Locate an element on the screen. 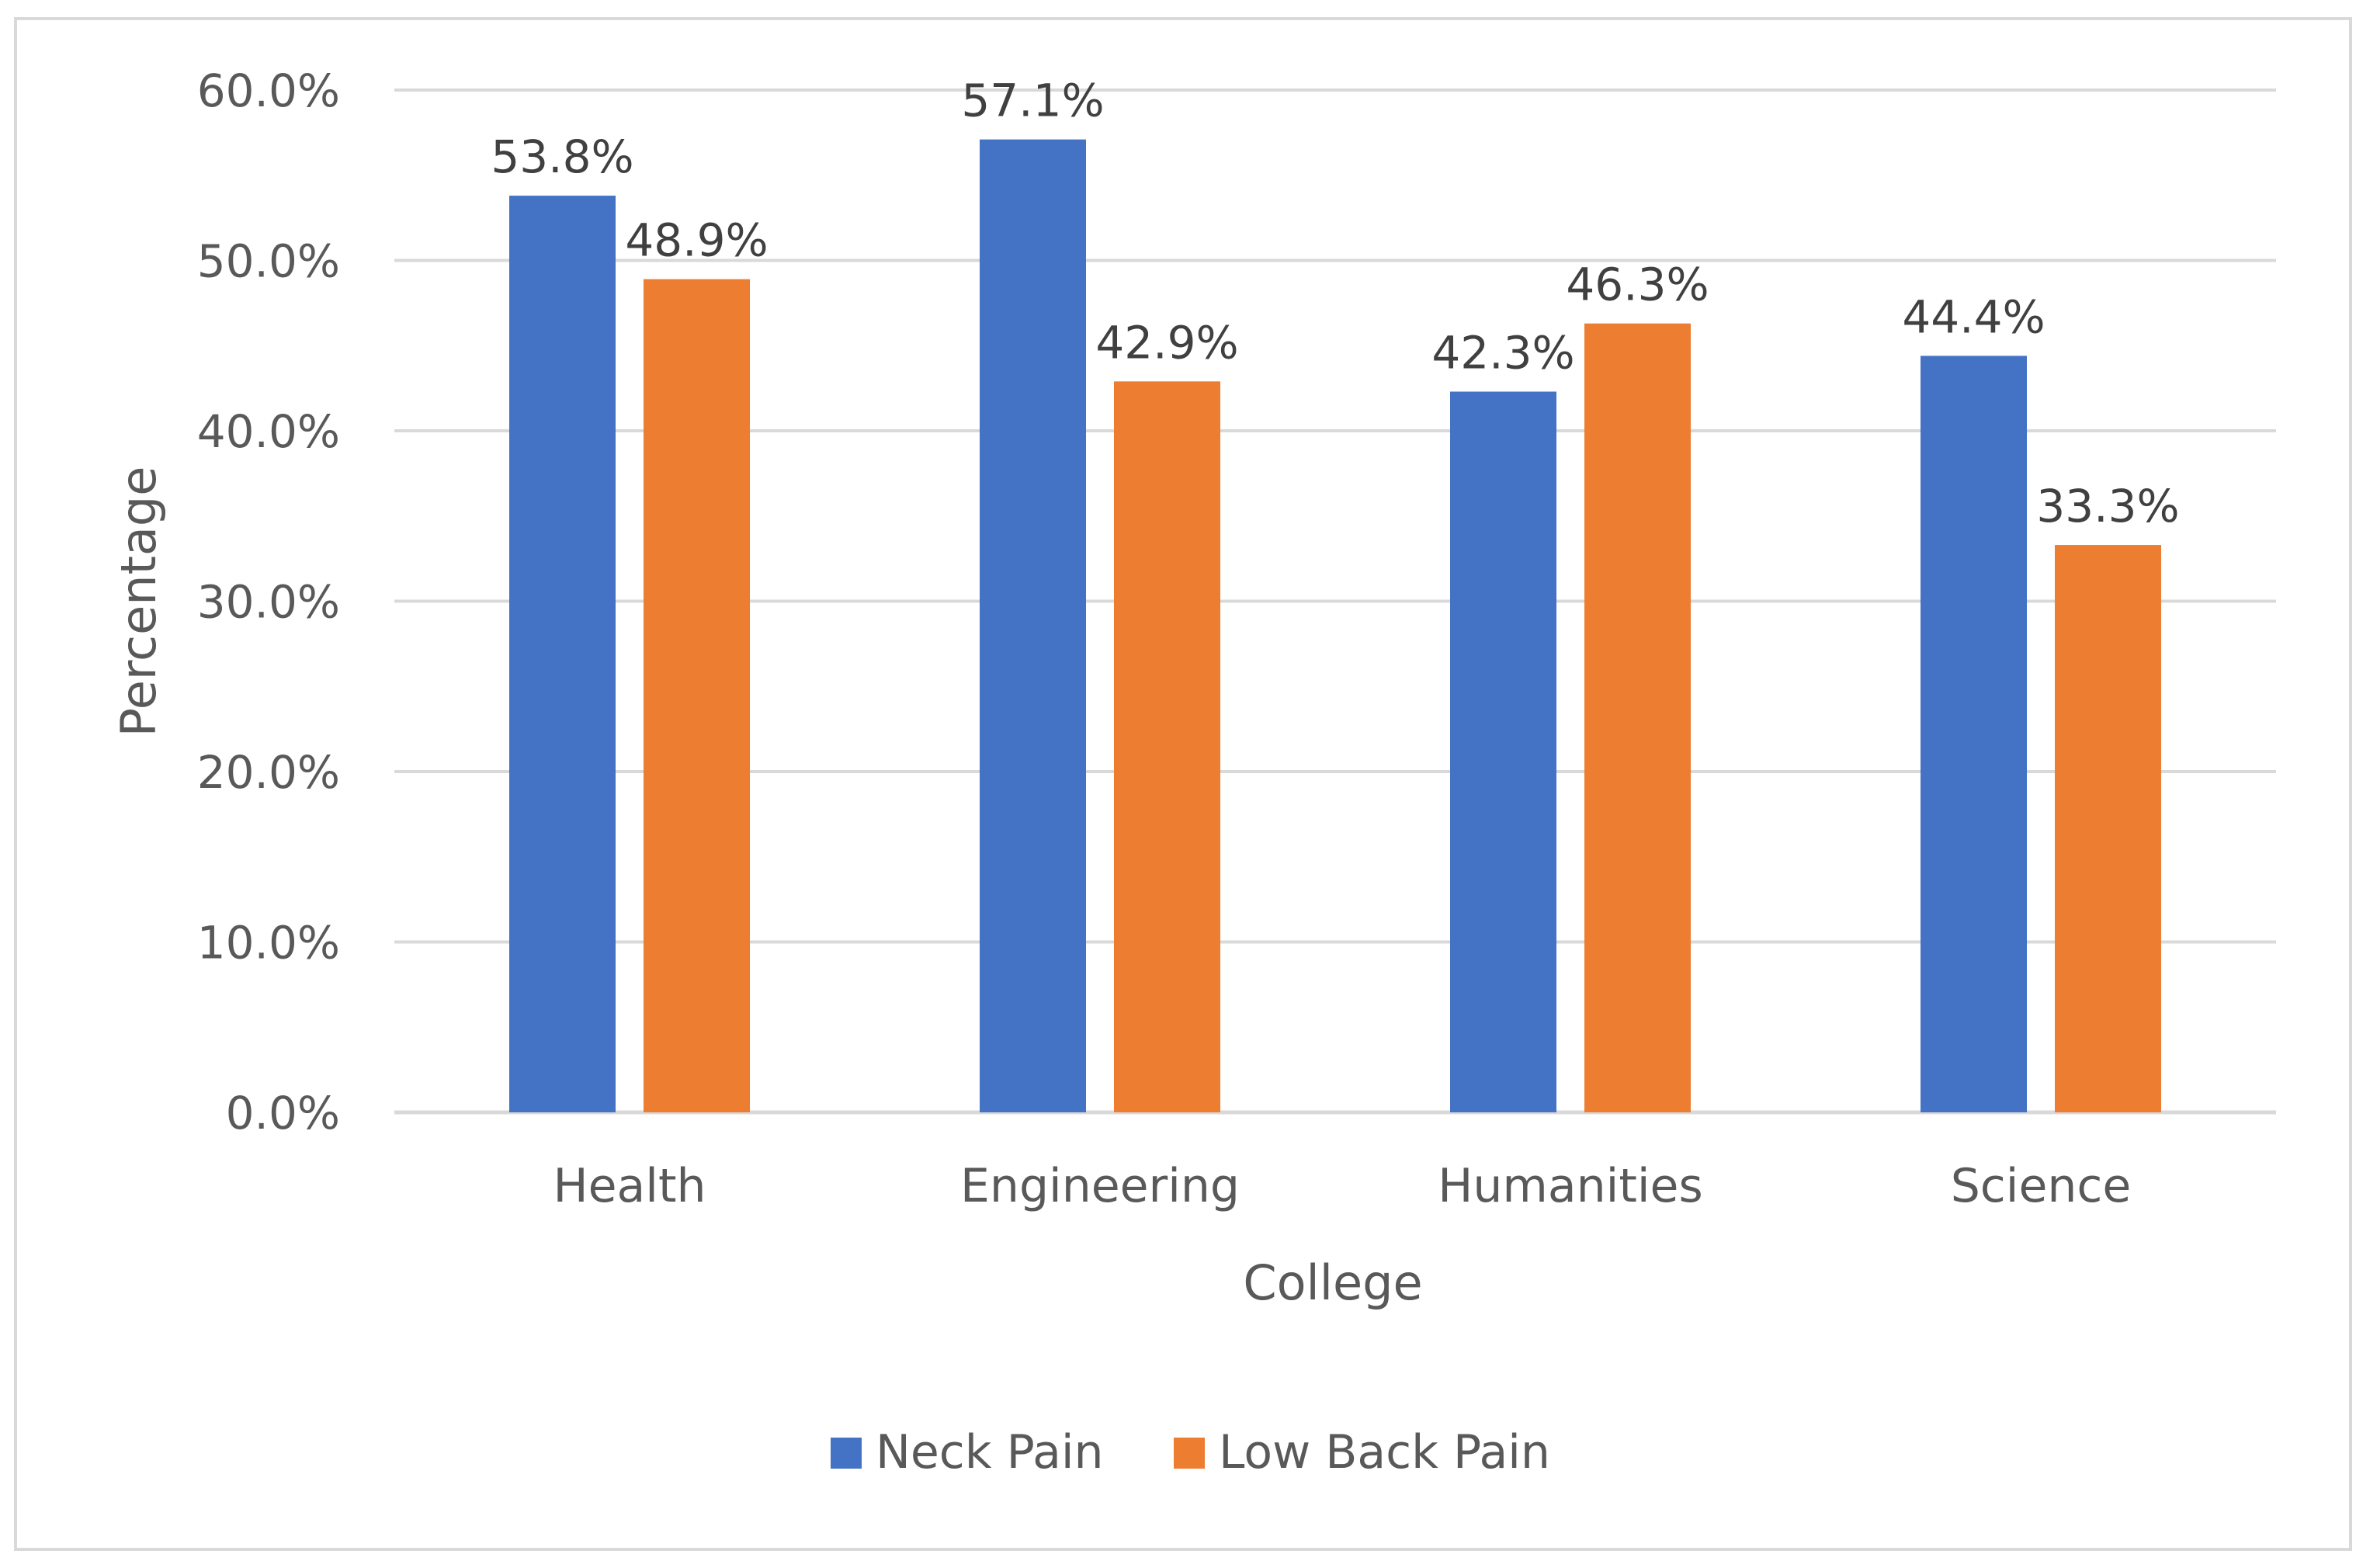 This screenshot has height=1568, width=2363. y-tick-label: 40.0% is located at coordinates (268, 431).